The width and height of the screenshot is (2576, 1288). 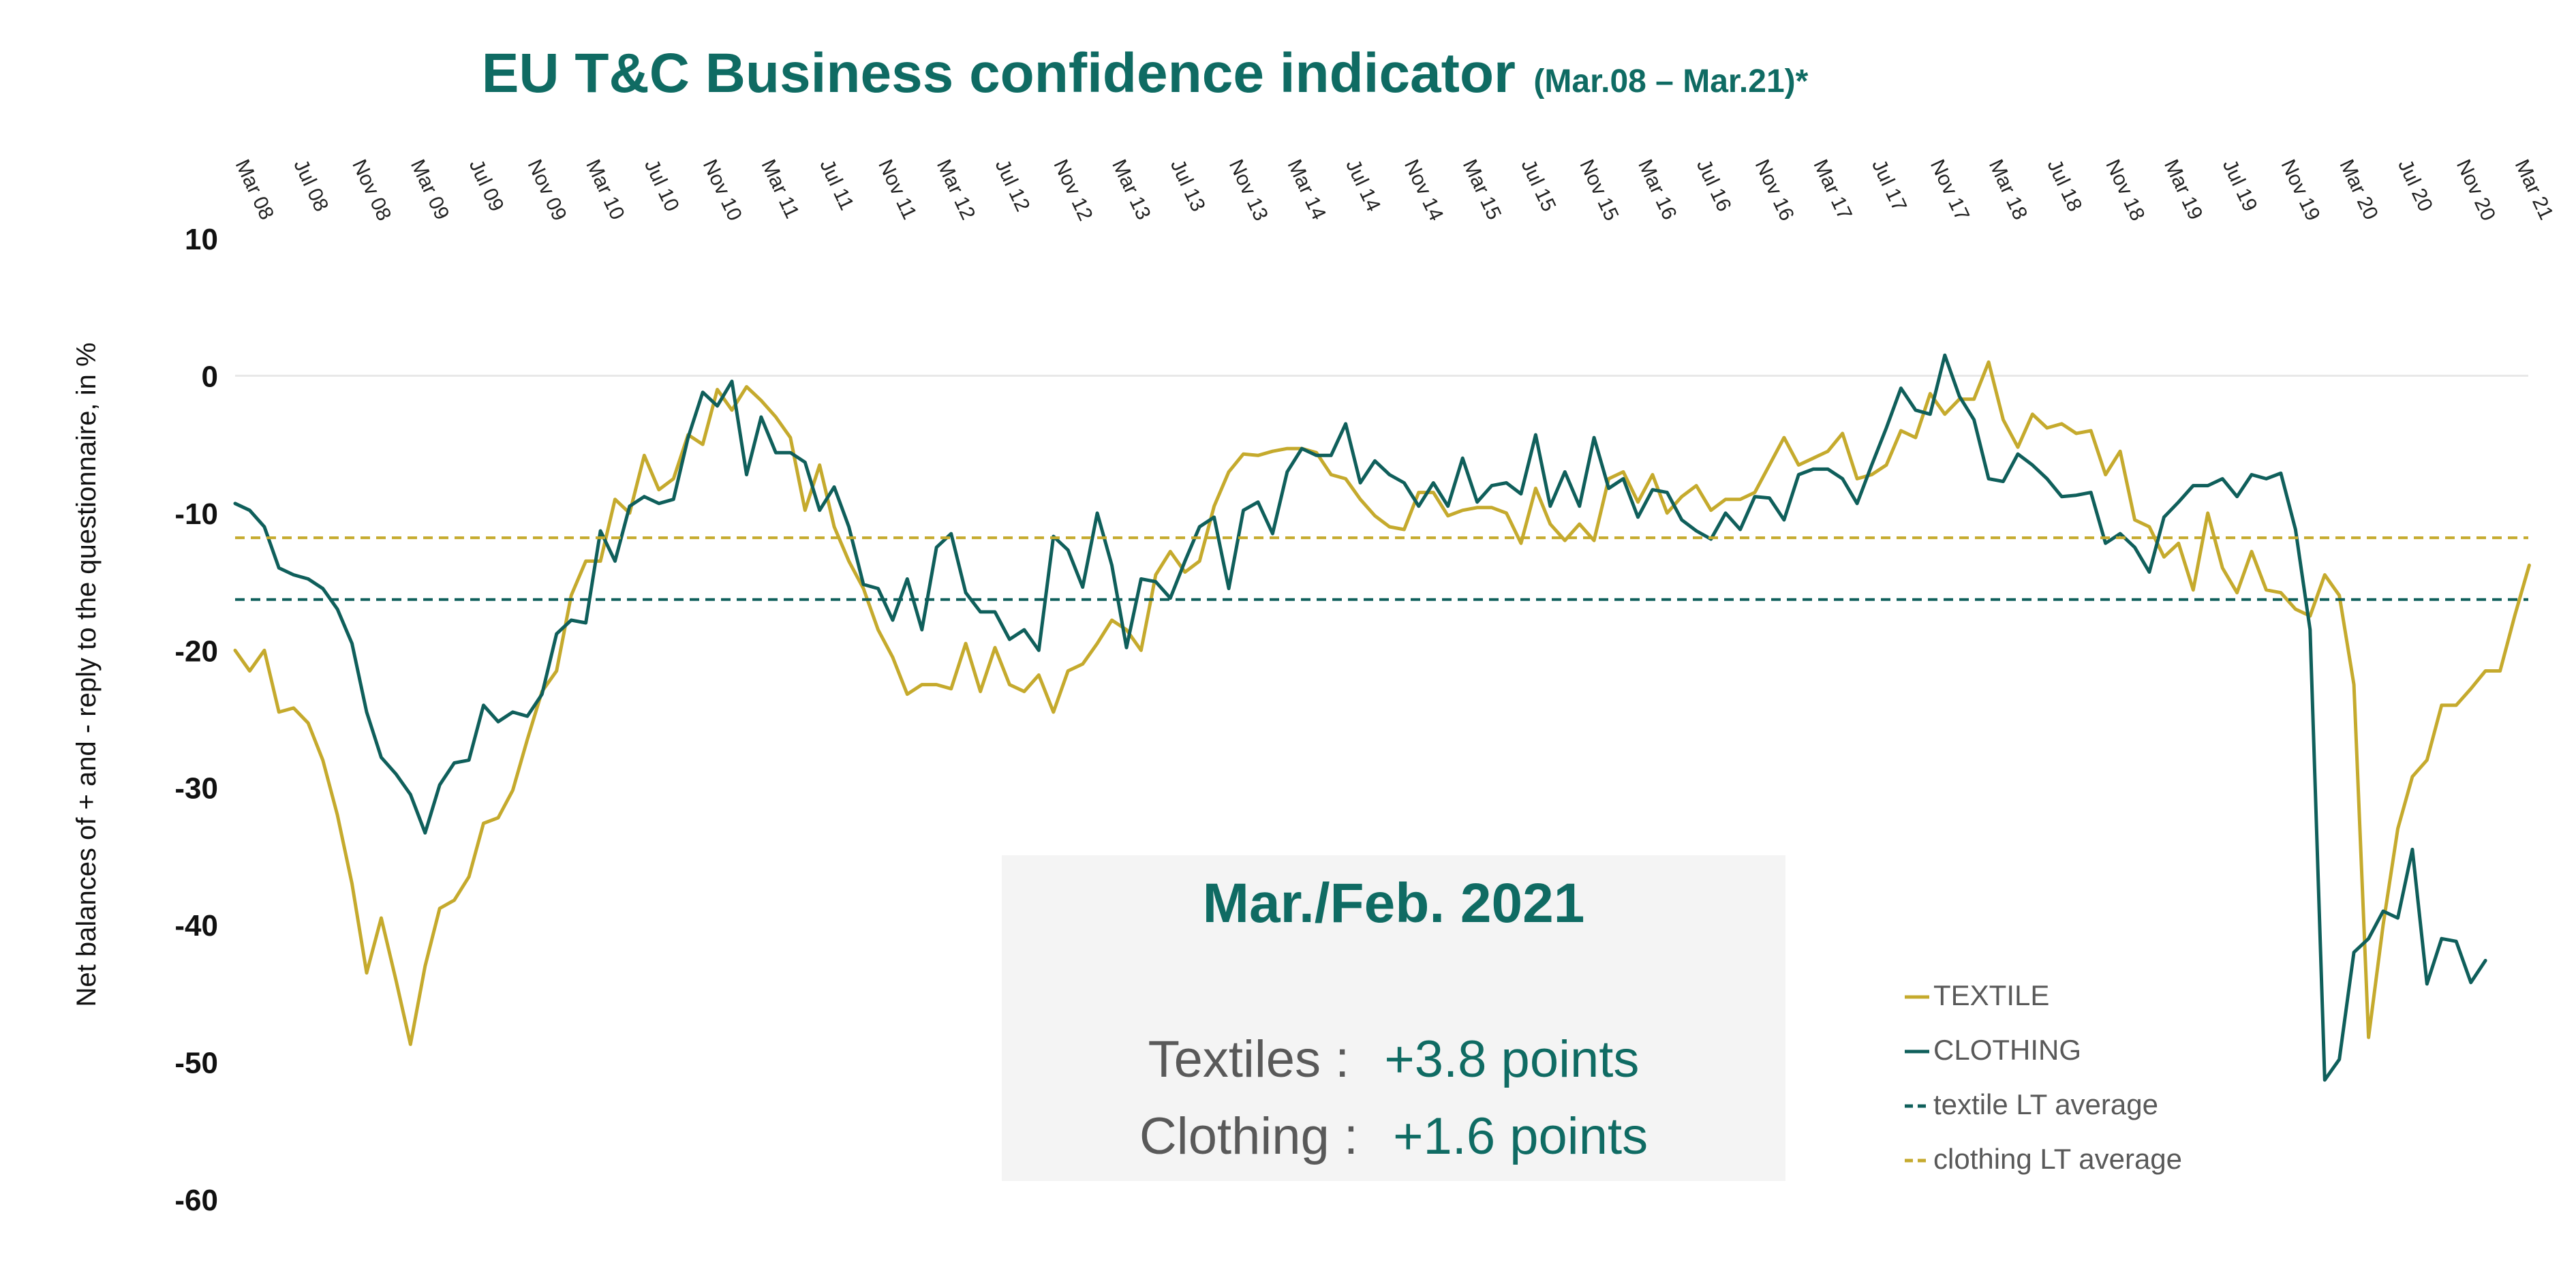 I want to click on x-tick-label: Mar 17, so click(x=1832, y=190).